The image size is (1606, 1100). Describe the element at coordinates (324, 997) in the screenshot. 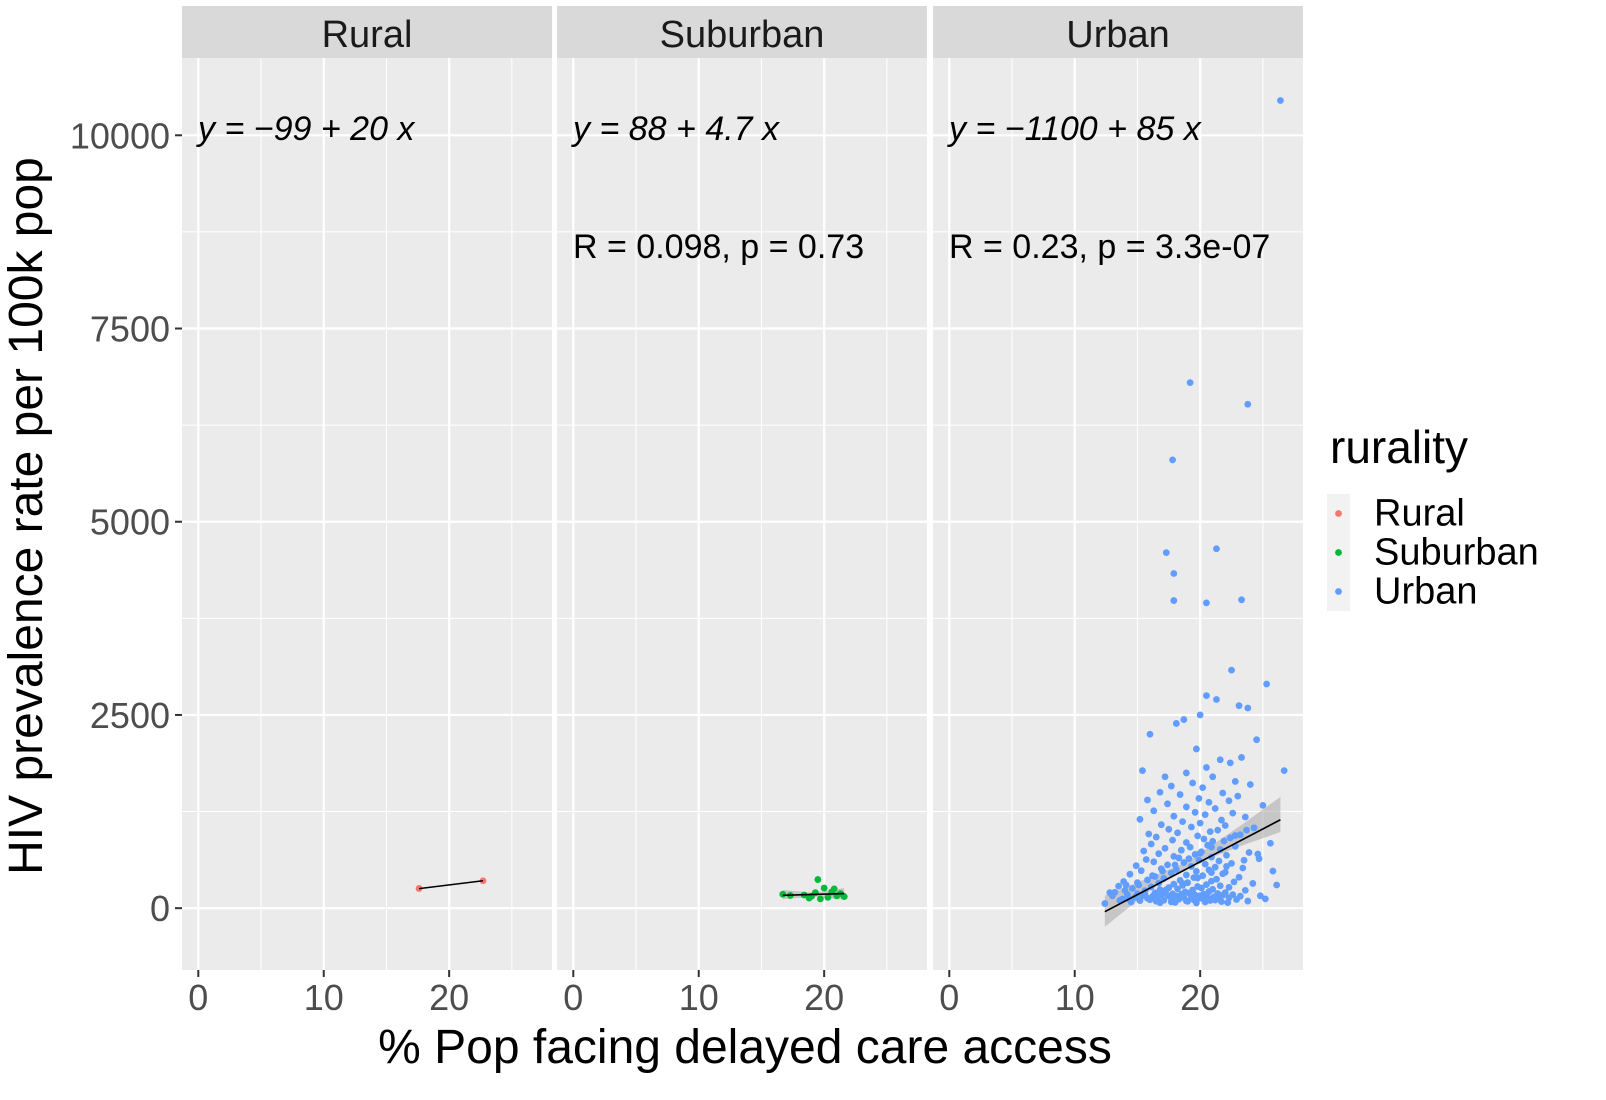

I see `x-tick-label: 10` at that location.